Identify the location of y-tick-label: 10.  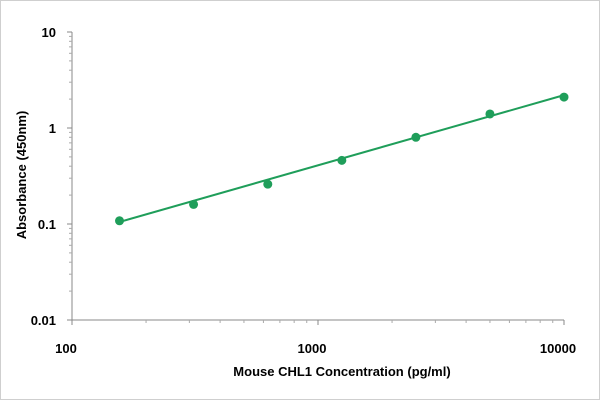
(49, 32).